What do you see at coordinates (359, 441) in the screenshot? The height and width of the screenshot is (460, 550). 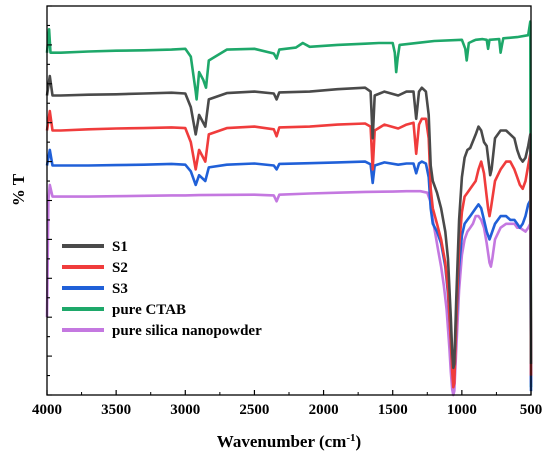 I see `x-axis-title-close: )` at bounding box center [359, 441].